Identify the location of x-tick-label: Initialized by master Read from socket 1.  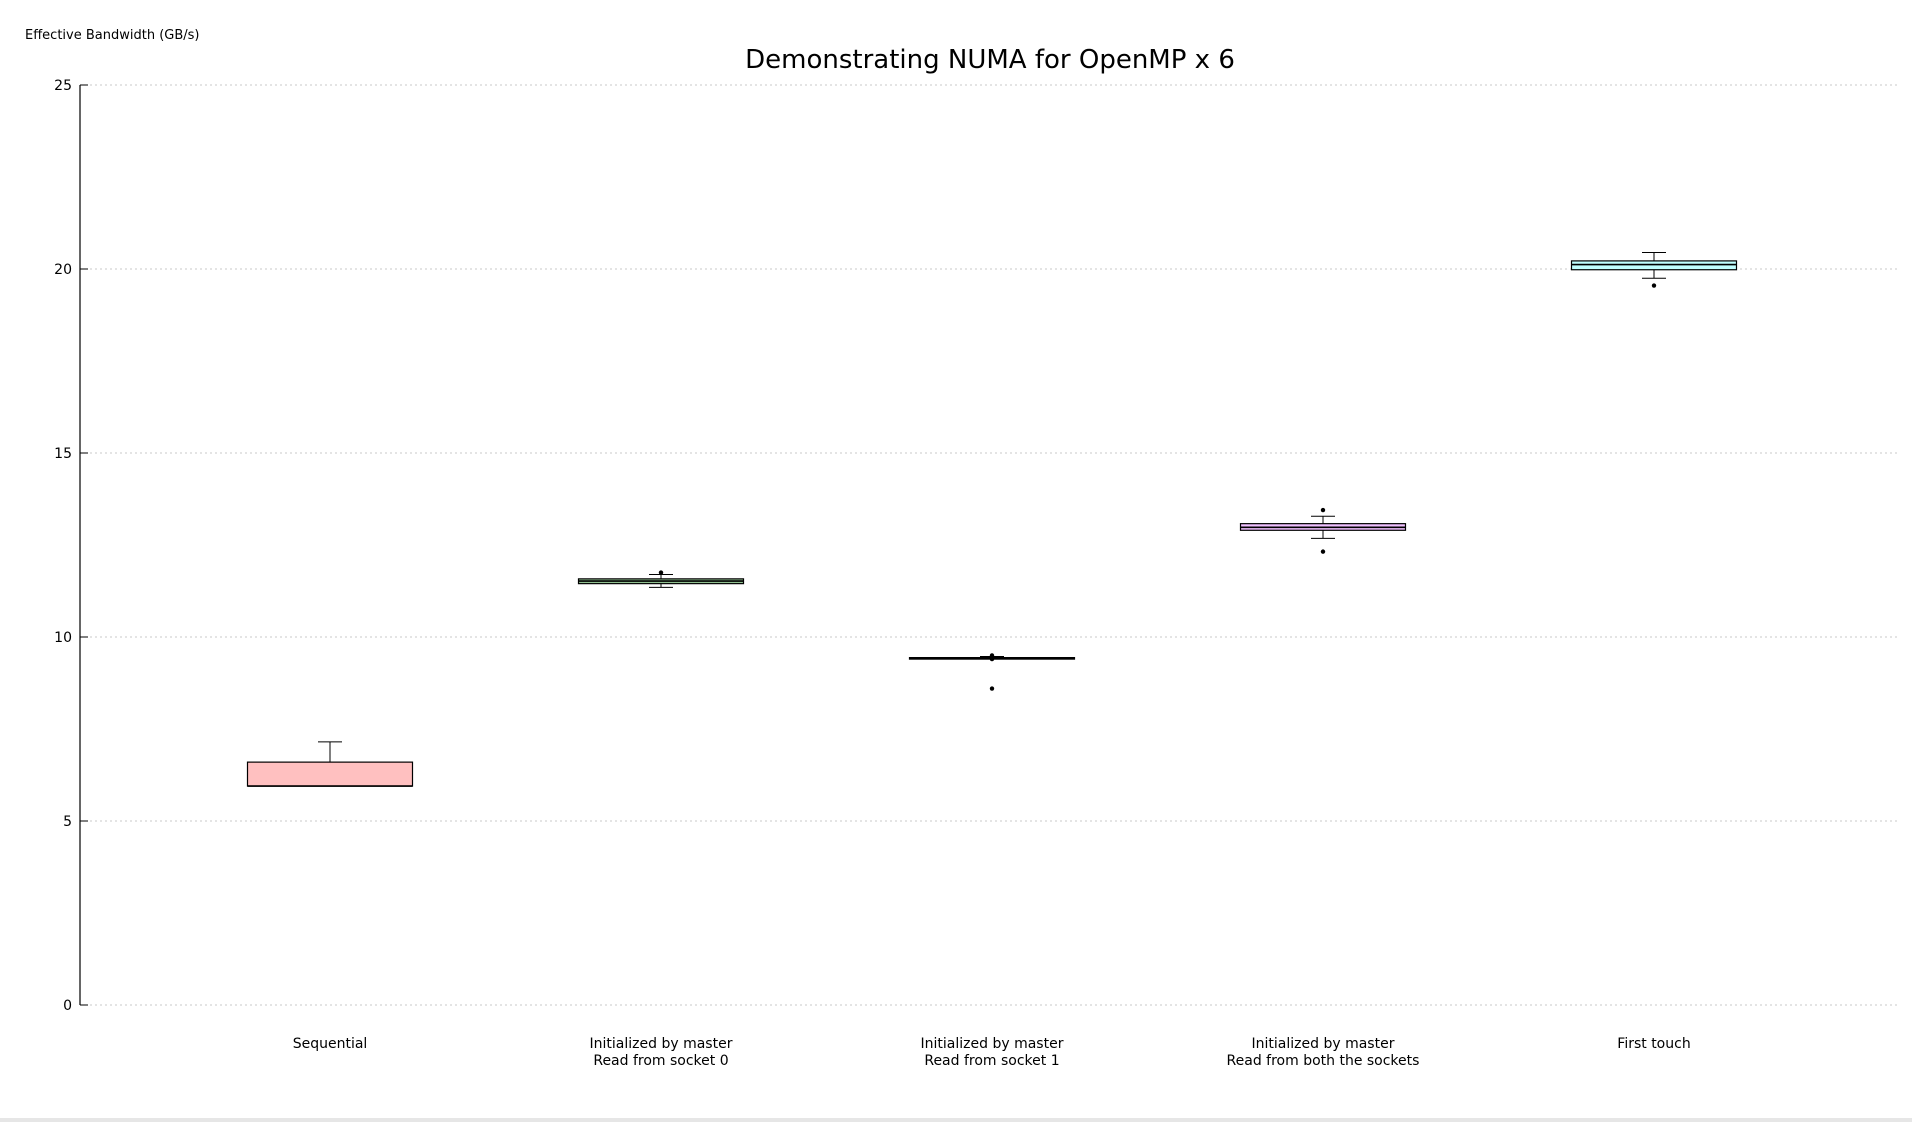
(992, 1052).